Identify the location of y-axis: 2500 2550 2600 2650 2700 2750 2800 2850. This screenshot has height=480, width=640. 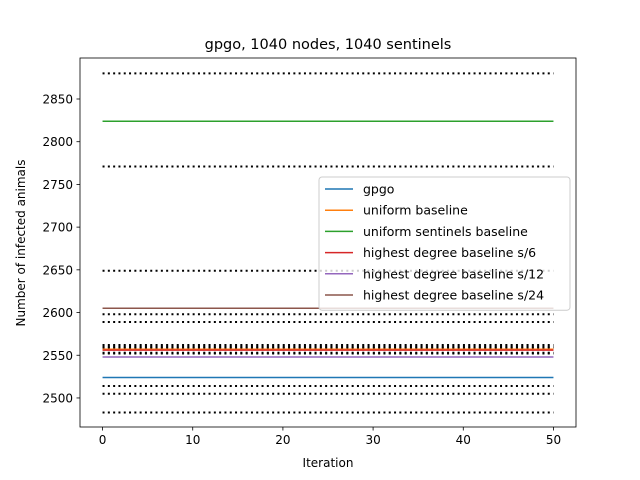
(61, 249).